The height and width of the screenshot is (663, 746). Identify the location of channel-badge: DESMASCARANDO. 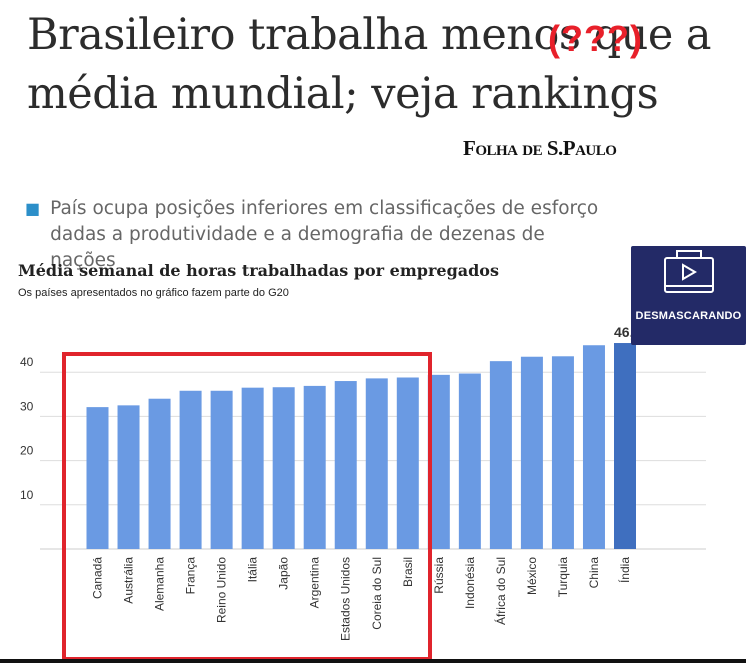
(688, 295).